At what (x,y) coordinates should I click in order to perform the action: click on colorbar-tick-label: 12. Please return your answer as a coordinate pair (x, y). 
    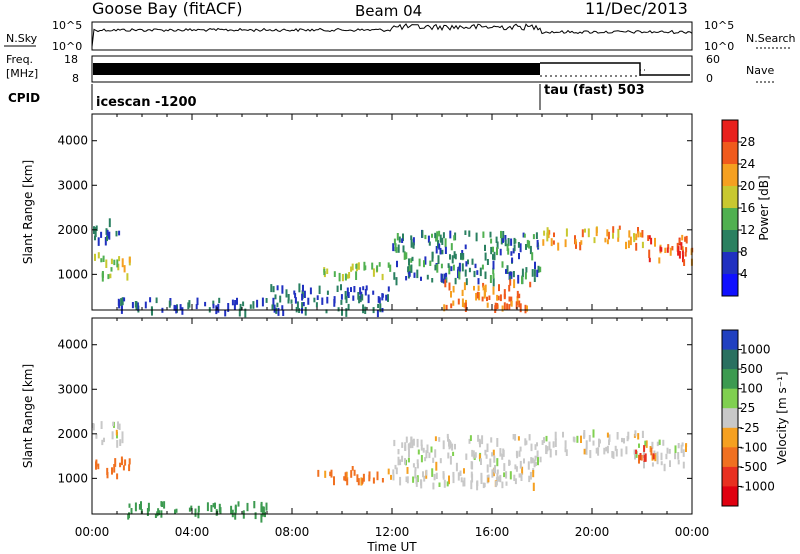
    Looking at the image, I should click on (747, 230).